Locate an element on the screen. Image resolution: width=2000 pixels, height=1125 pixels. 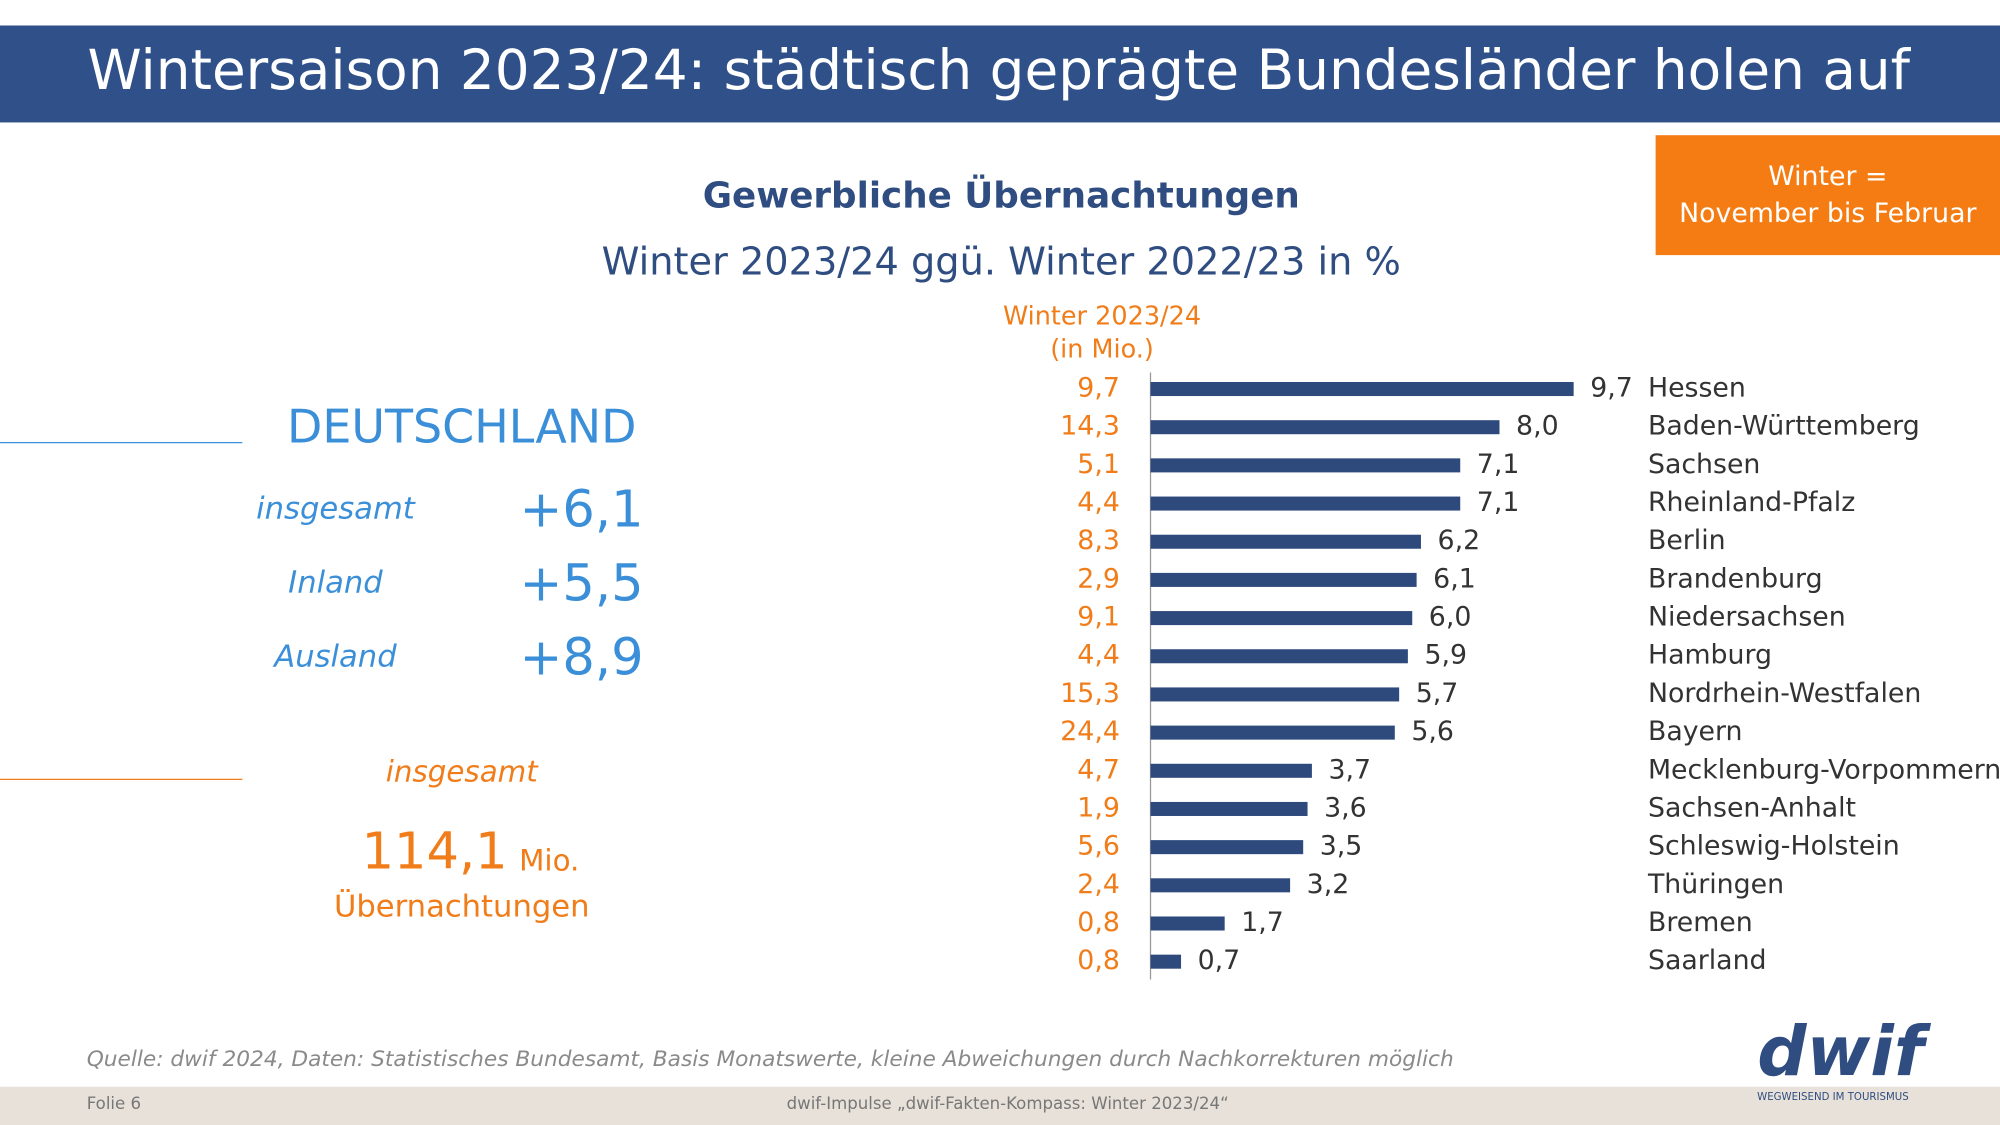
category-label: Niedersachsen is located at coordinates (1747, 617).